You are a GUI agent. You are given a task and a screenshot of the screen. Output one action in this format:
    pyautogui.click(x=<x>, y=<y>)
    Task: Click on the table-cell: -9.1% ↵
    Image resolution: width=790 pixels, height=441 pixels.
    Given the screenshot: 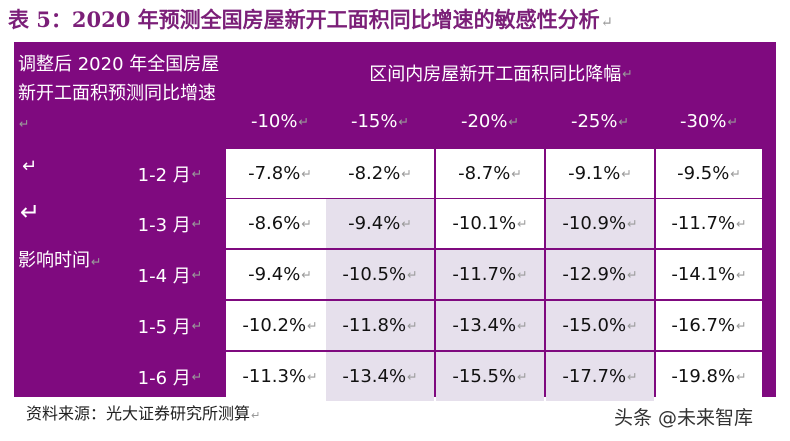 What is the action you would take?
    pyautogui.click(x=600, y=173)
    